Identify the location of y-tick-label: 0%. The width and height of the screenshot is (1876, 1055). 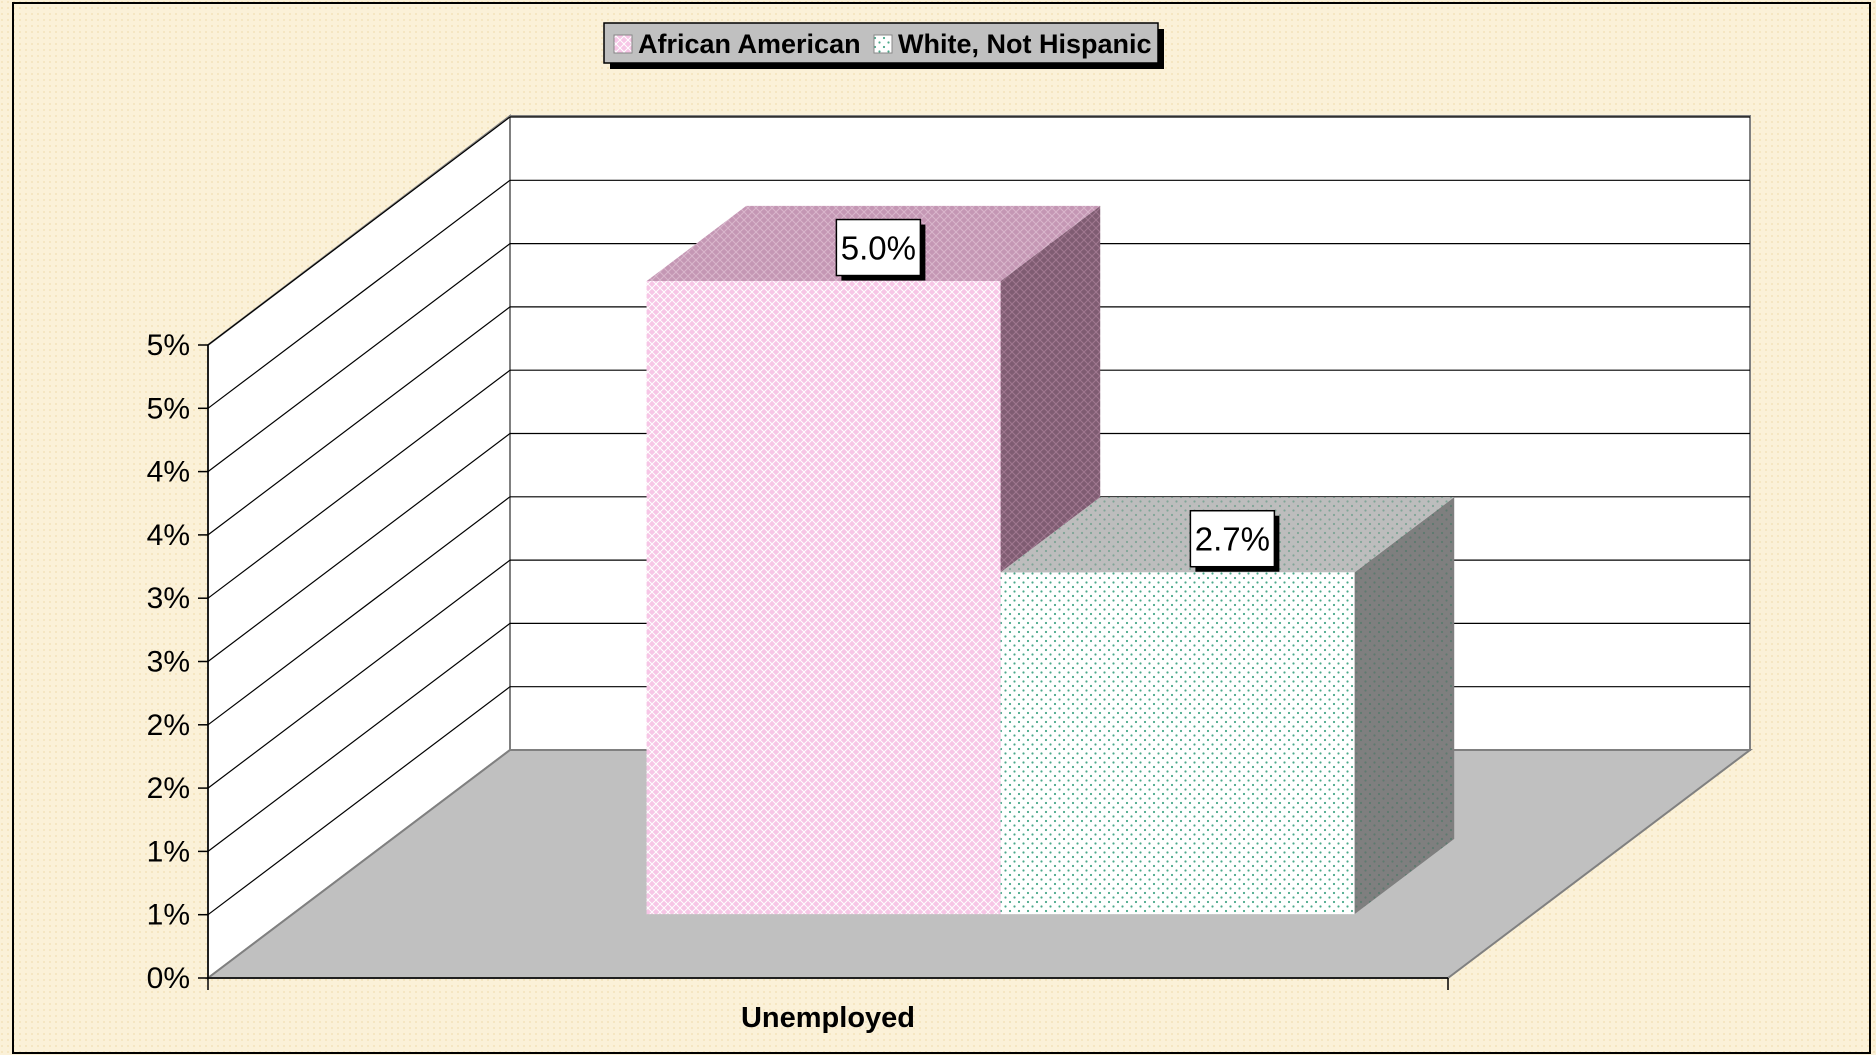
(168, 978).